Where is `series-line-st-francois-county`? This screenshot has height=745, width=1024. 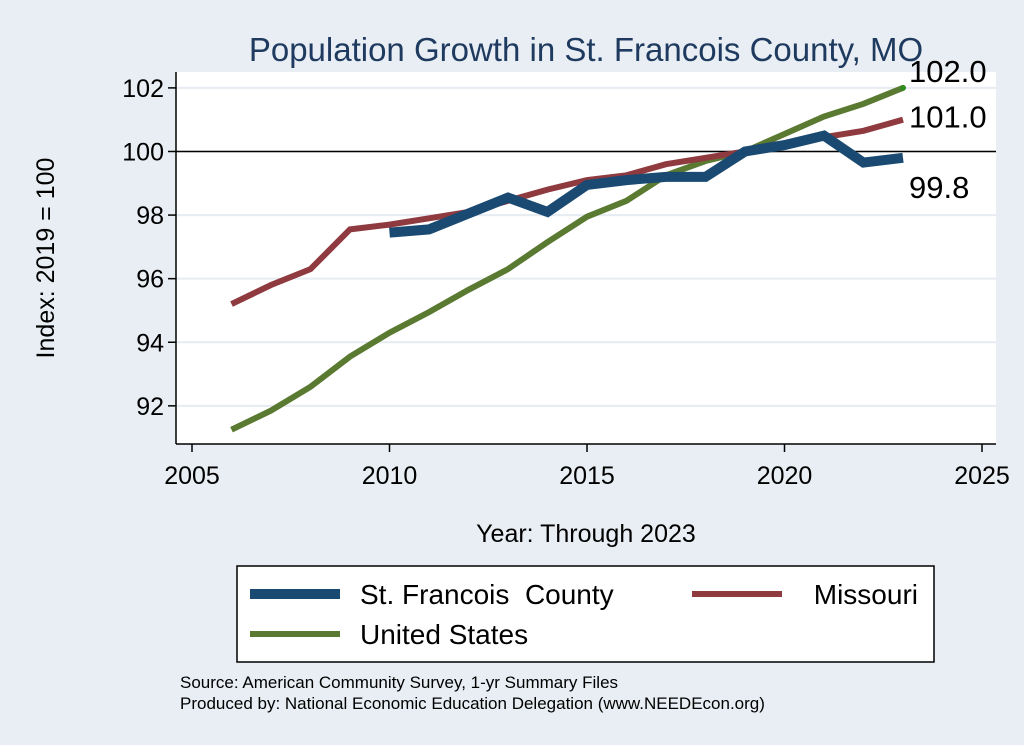
series-line-st-francois-county is located at coordinates (646, 184).